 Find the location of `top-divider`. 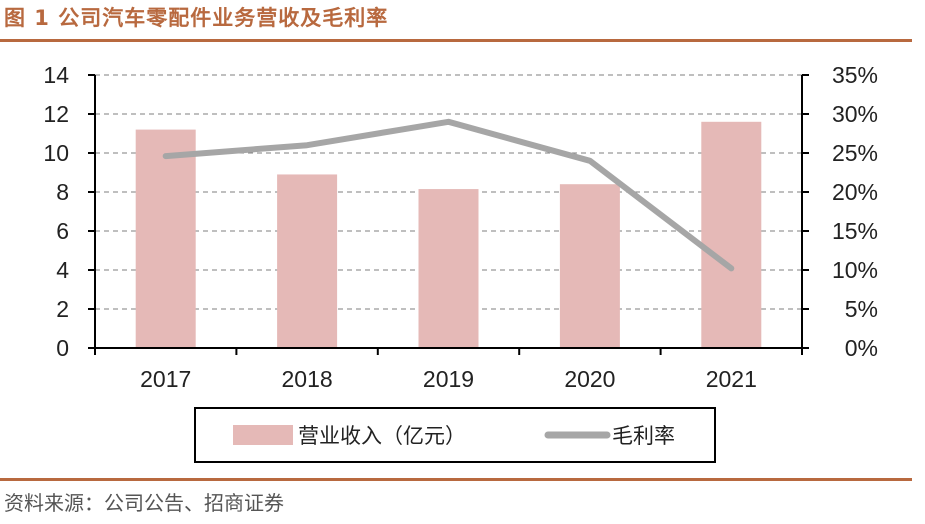

top-divider is located at coordinates (456, 40).